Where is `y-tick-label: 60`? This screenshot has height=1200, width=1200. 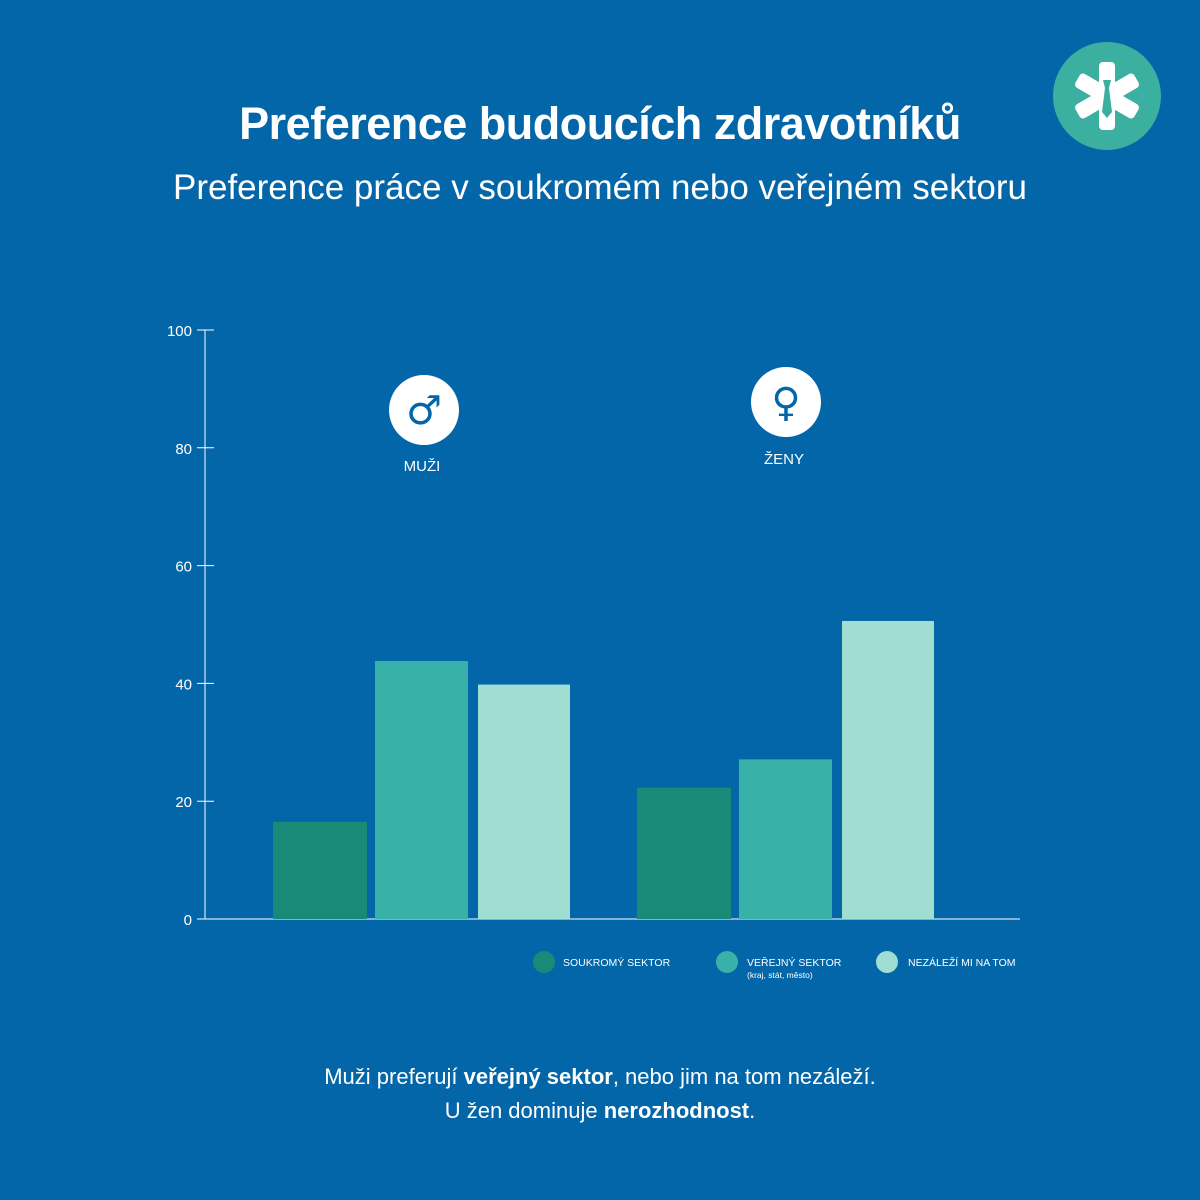
y-tick-label: 60 is located at coordinates (183, 567).